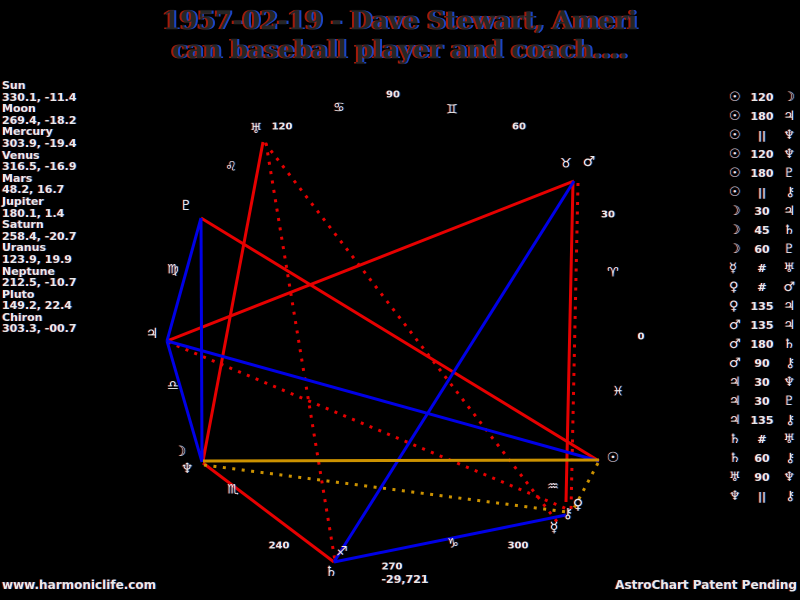  I want to click on aspect-line-pluto-moon, so click(201, 340).